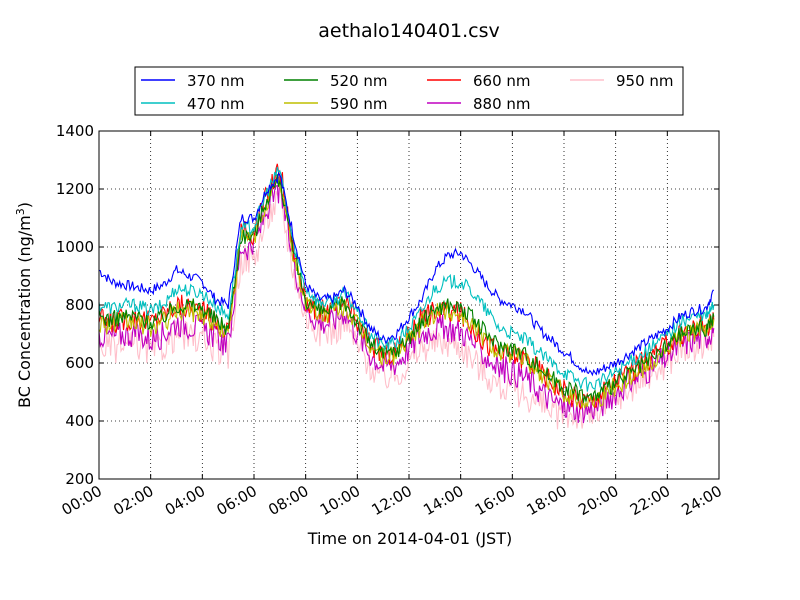 This screenshot has width=800, height=600. I want to click on legend-frame, so click(409, 91).